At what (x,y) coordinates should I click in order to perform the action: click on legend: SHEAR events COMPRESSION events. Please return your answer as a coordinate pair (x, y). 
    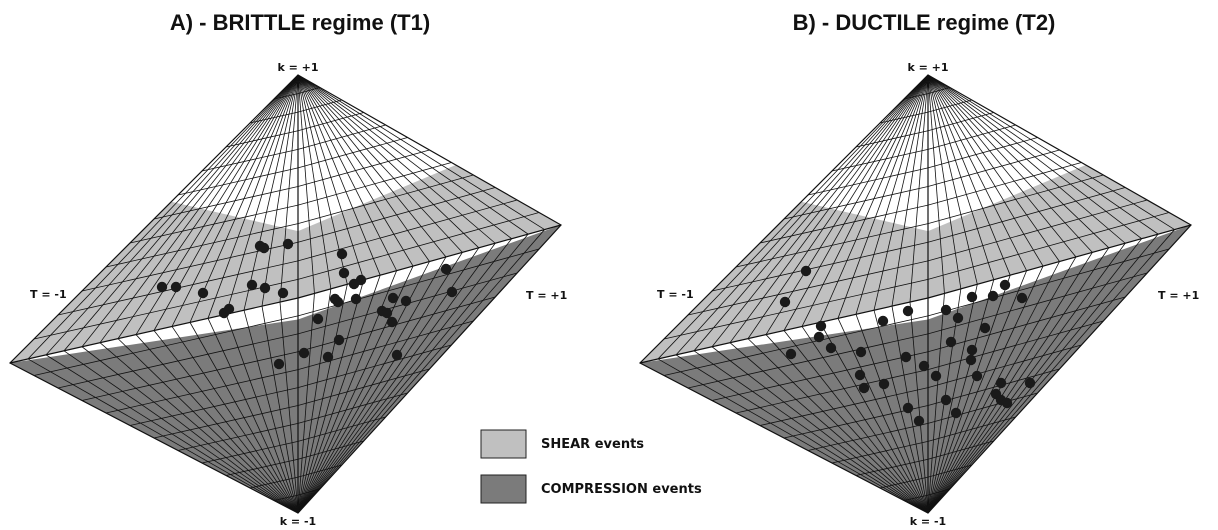
    Looking at the image, I should click on (591, 466).